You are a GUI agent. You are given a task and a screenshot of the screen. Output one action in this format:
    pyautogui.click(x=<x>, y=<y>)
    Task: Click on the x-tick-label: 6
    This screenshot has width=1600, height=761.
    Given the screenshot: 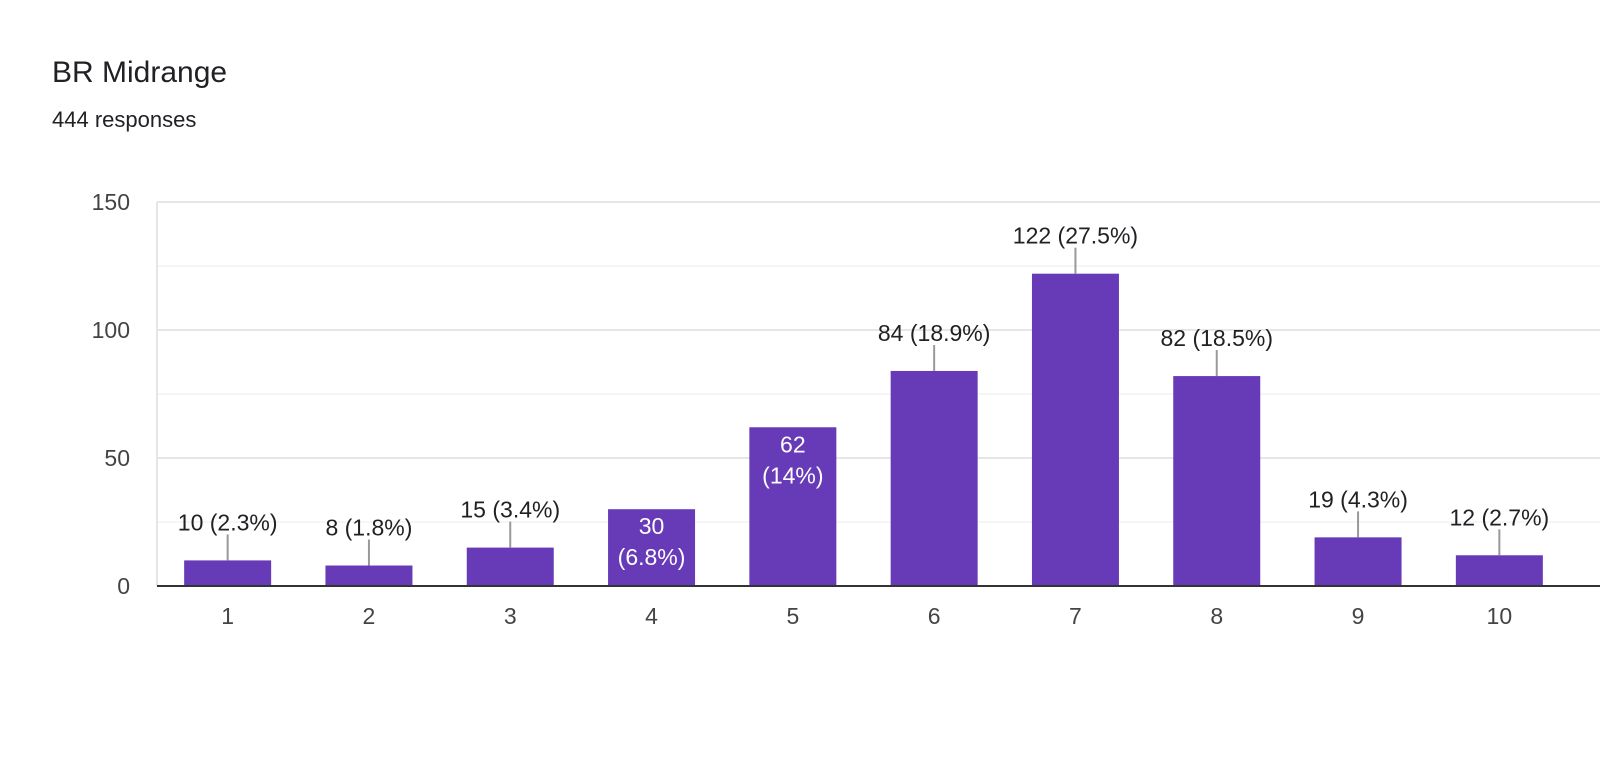 What is the action you would take?
    pyautogui.click(x=934, y=616)
    